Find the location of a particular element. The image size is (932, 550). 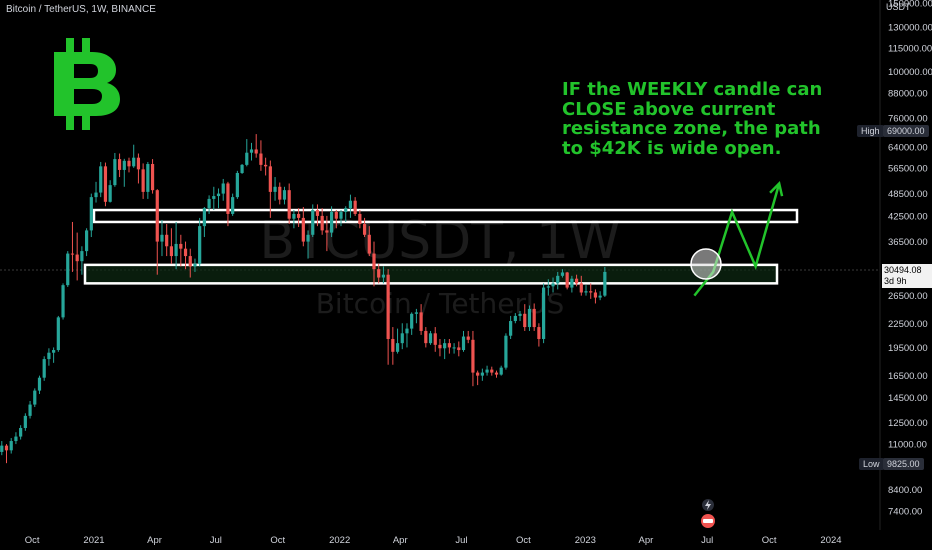

price-tick-label: 16500.00 is located at coordinates (908, 376).